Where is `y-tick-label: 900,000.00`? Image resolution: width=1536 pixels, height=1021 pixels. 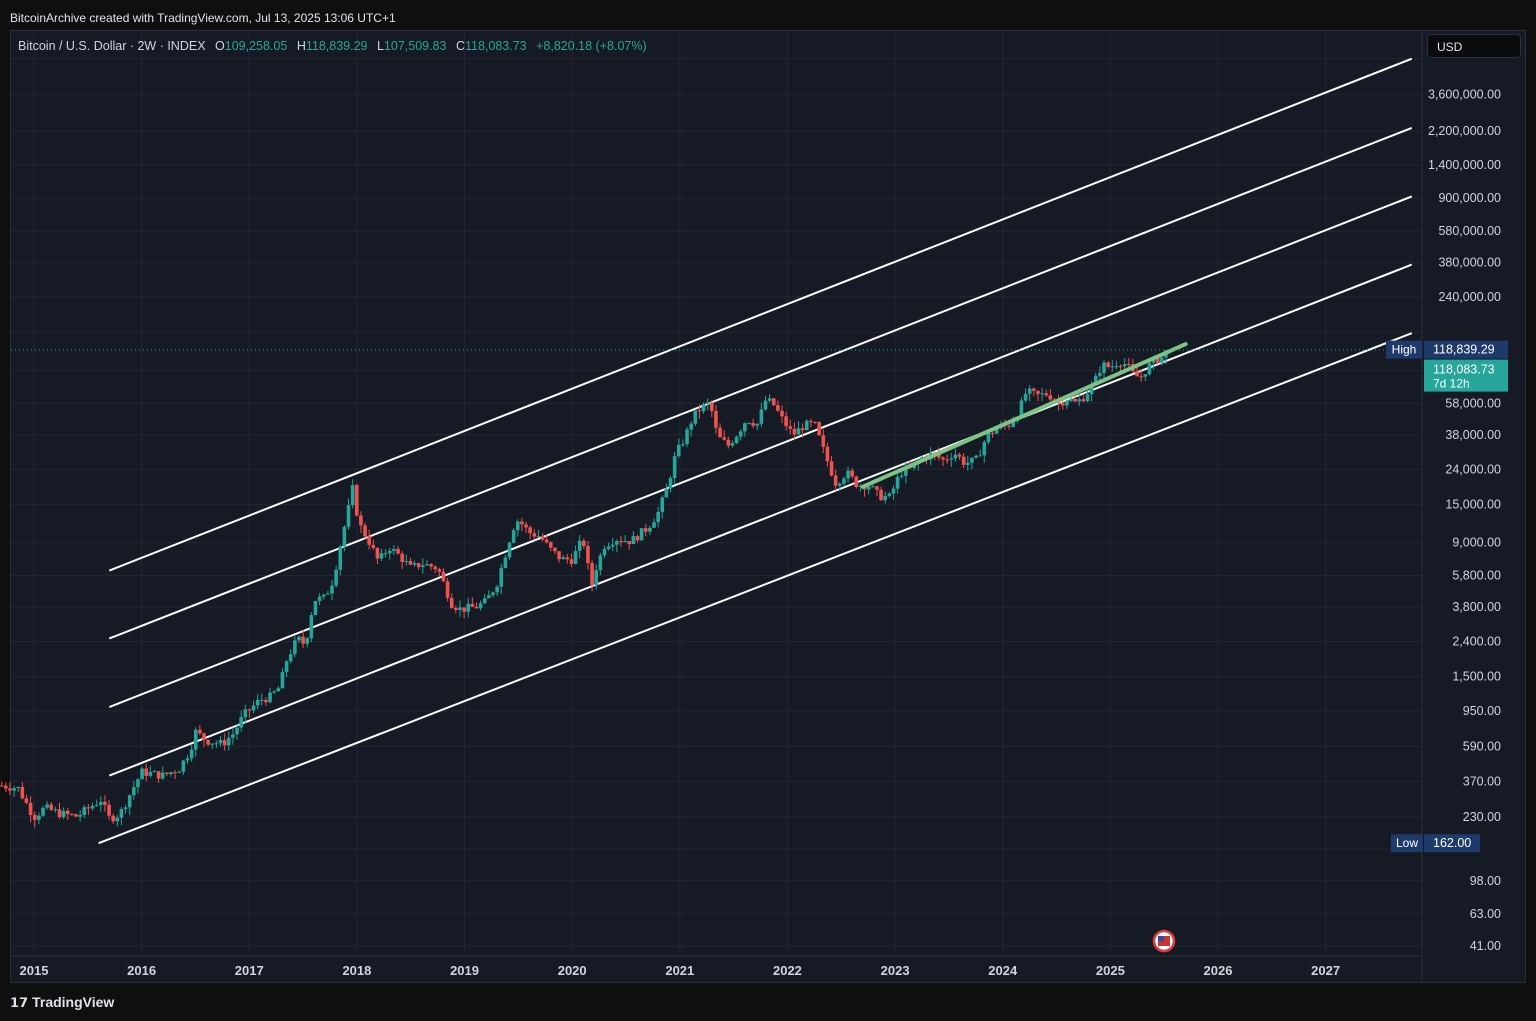
y-tick-label: 900,000.00 is located at coordinates (1469, 198).